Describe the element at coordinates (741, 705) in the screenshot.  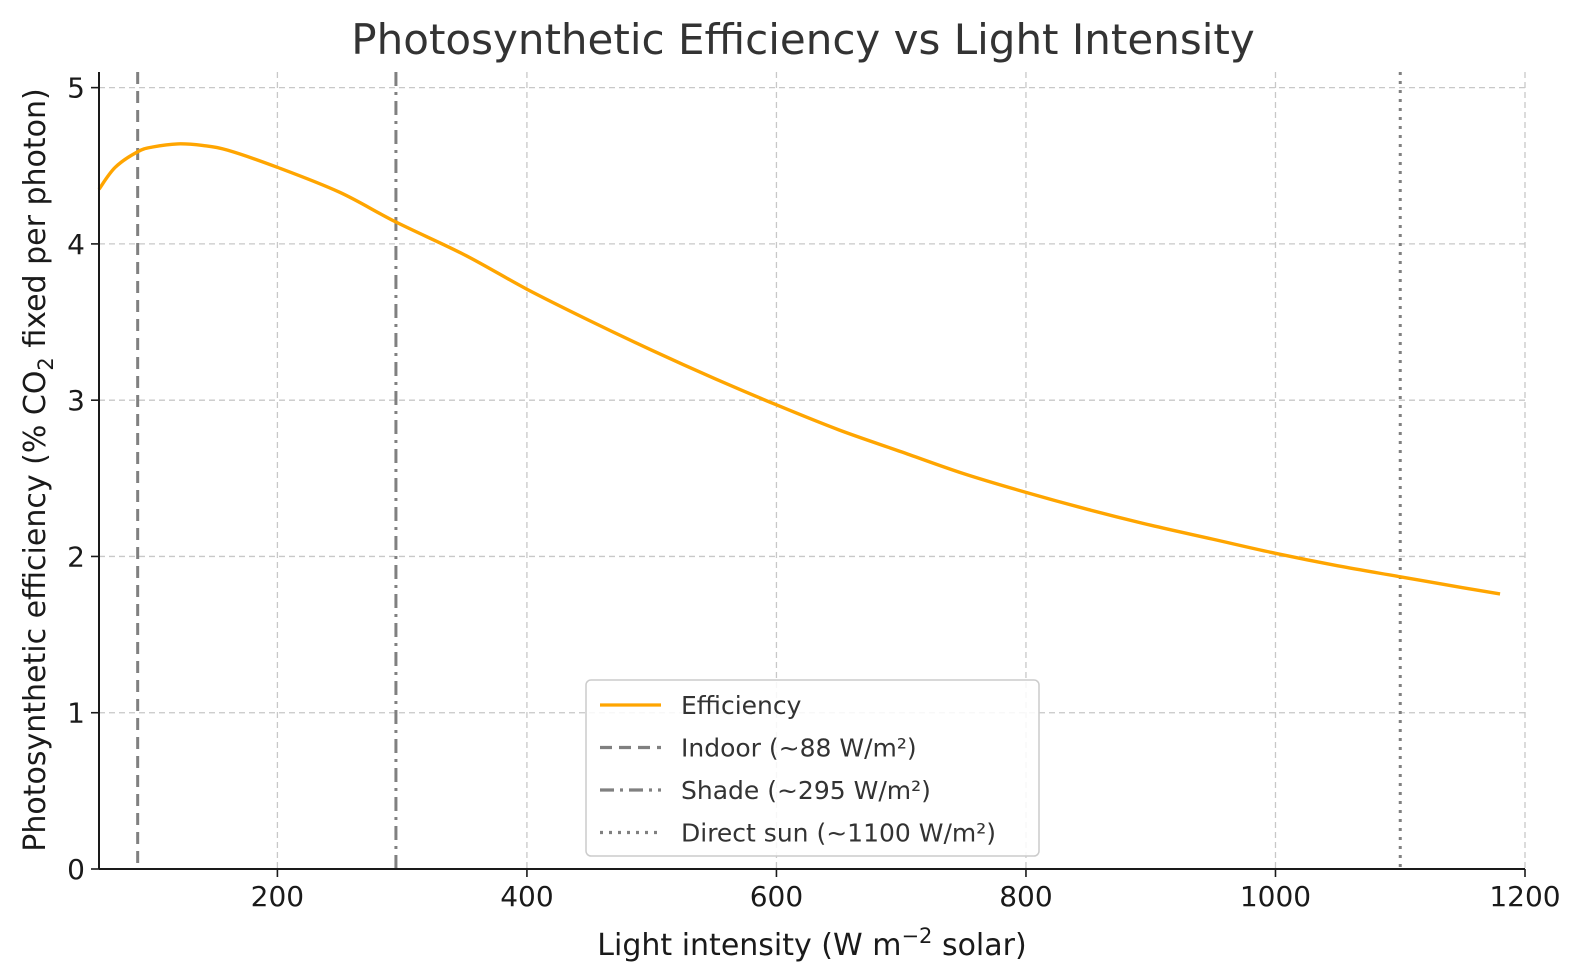
I see `legend-label: Efficiency` at that location.